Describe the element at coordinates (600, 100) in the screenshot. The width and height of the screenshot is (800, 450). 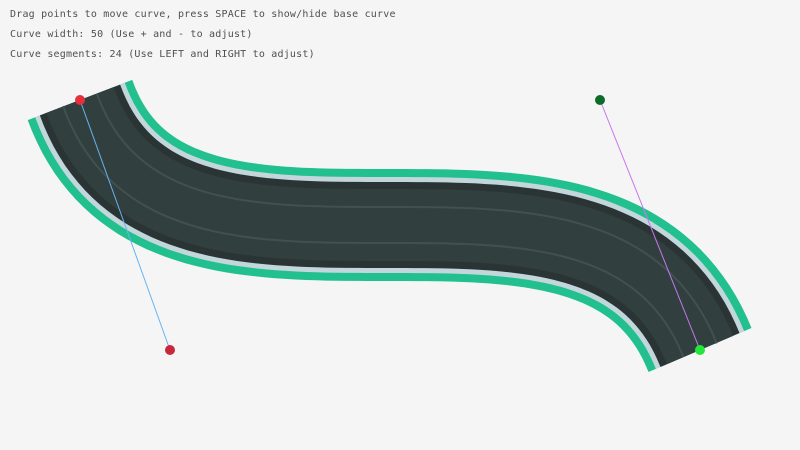
I see `end-tangent-handle` at that location.